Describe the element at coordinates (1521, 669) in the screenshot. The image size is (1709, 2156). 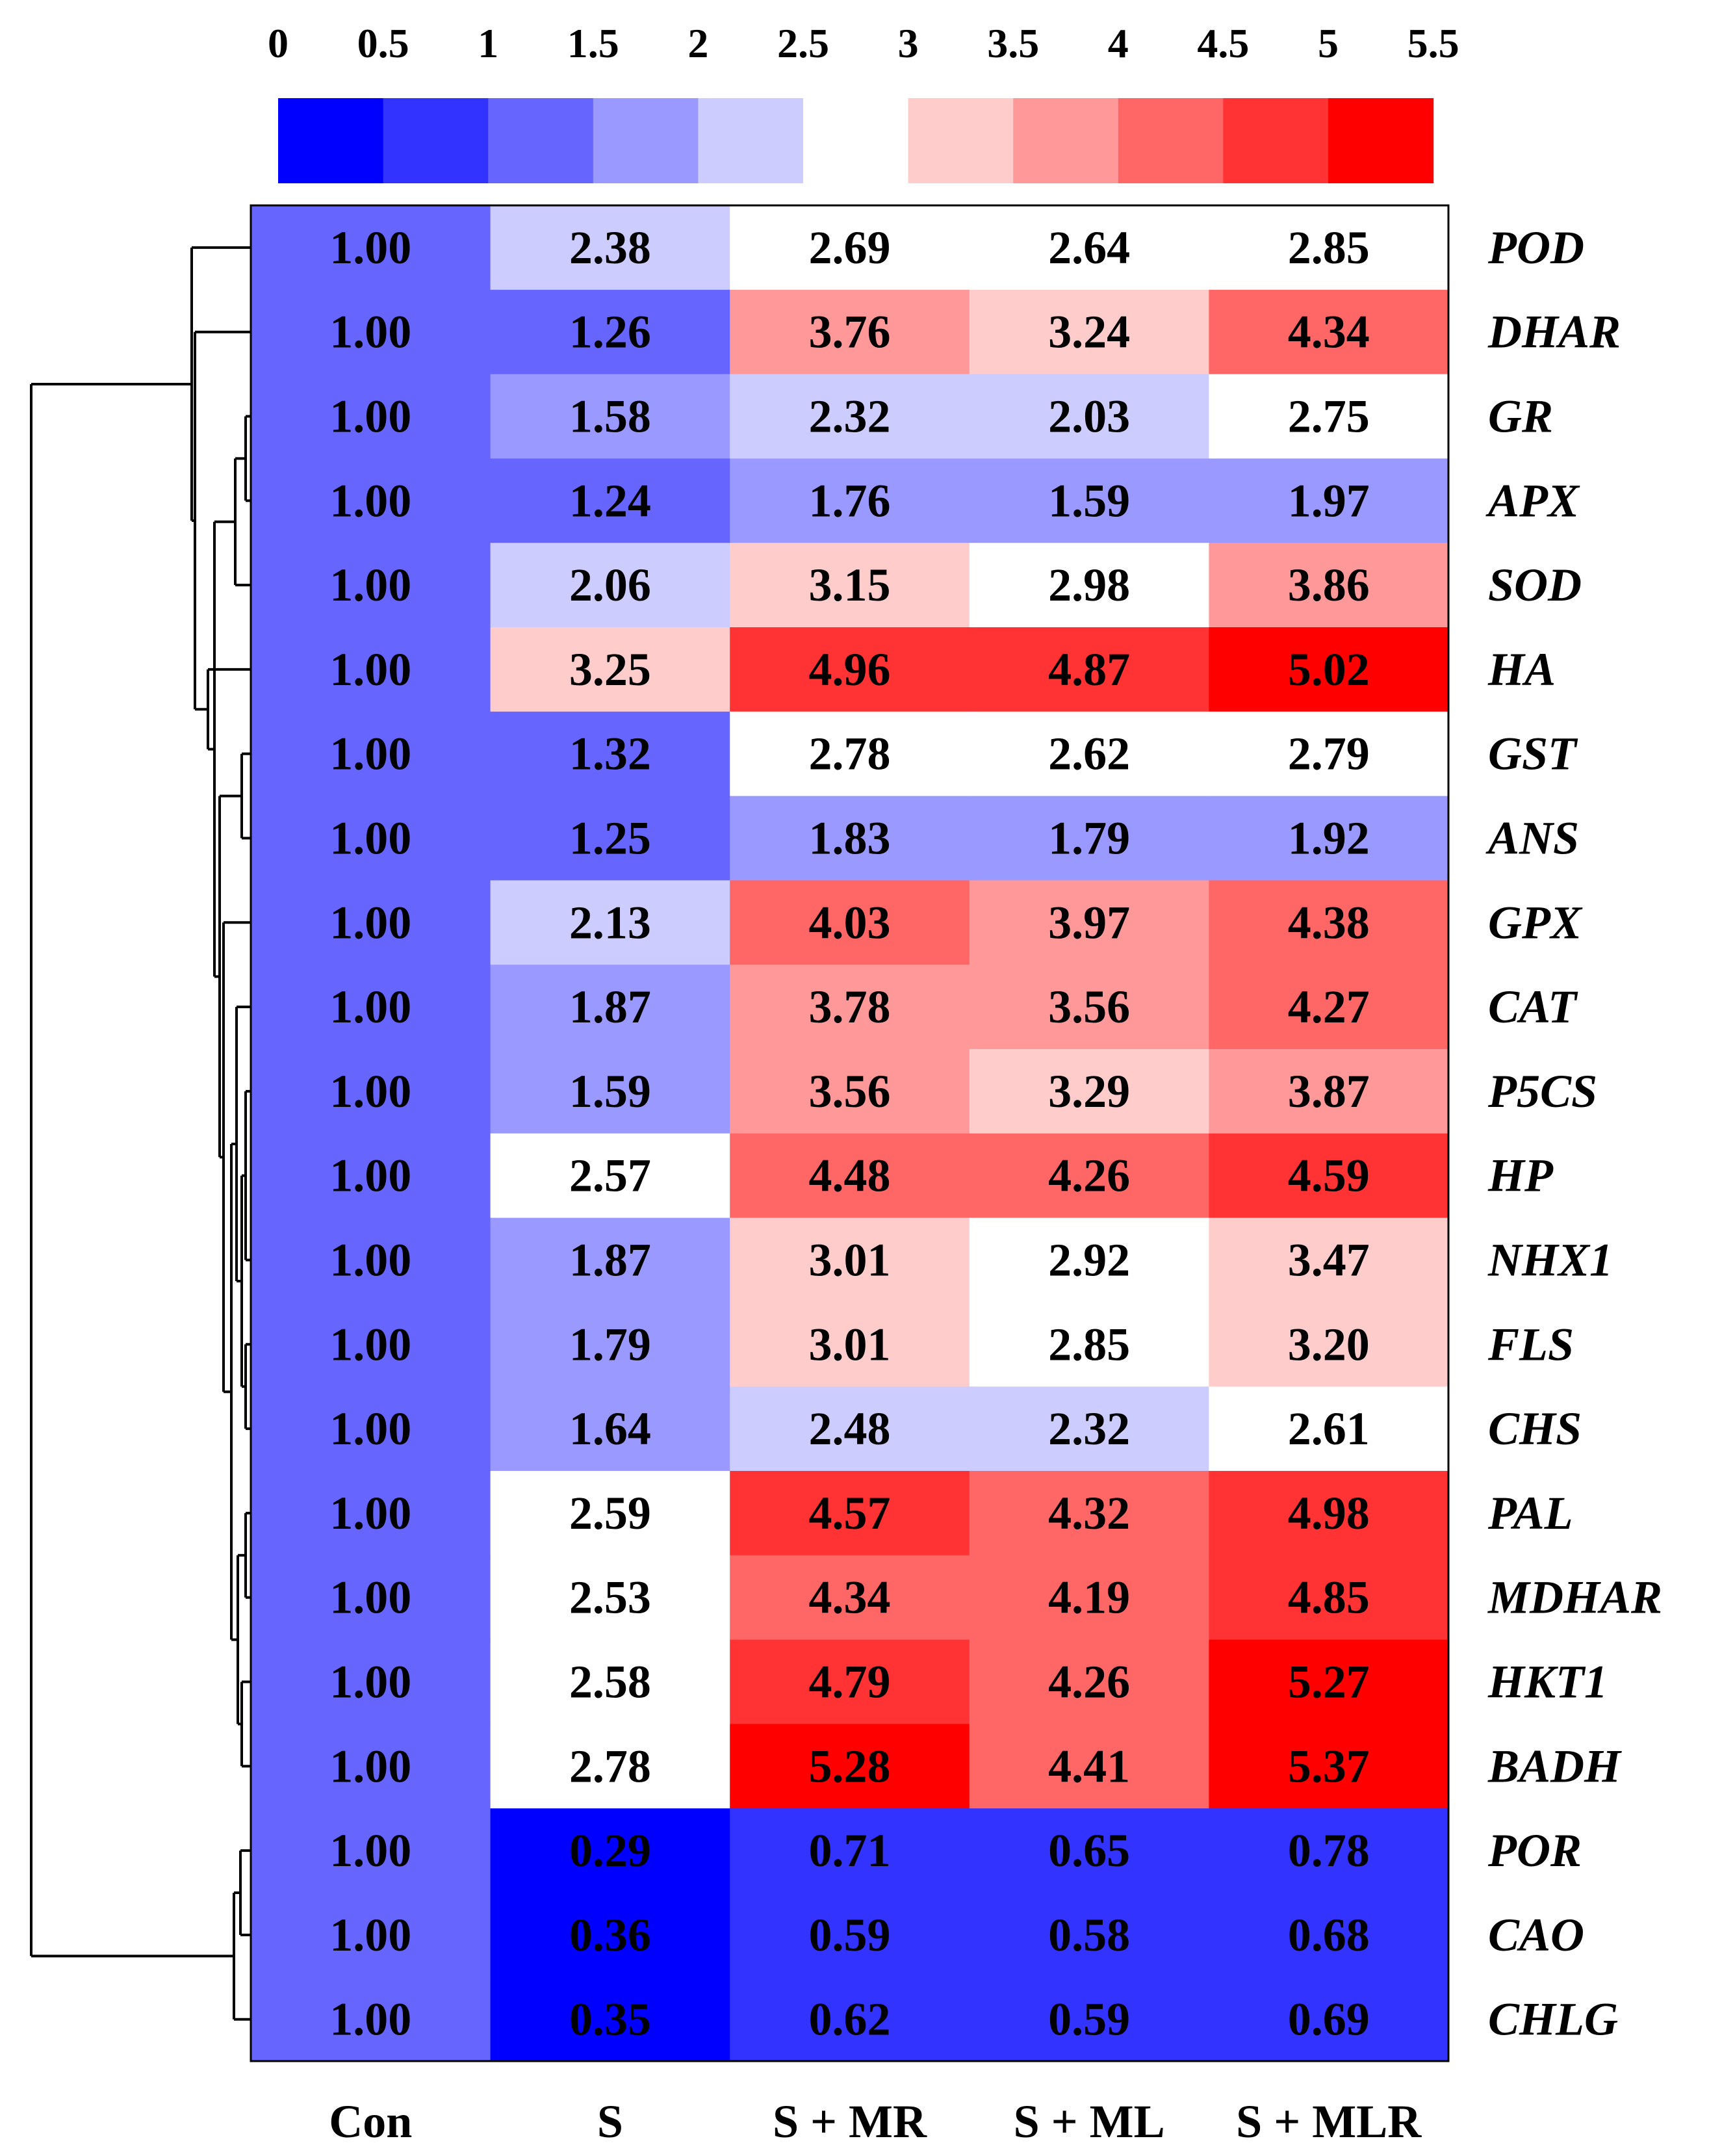
I see `row-label: HA` at that location.